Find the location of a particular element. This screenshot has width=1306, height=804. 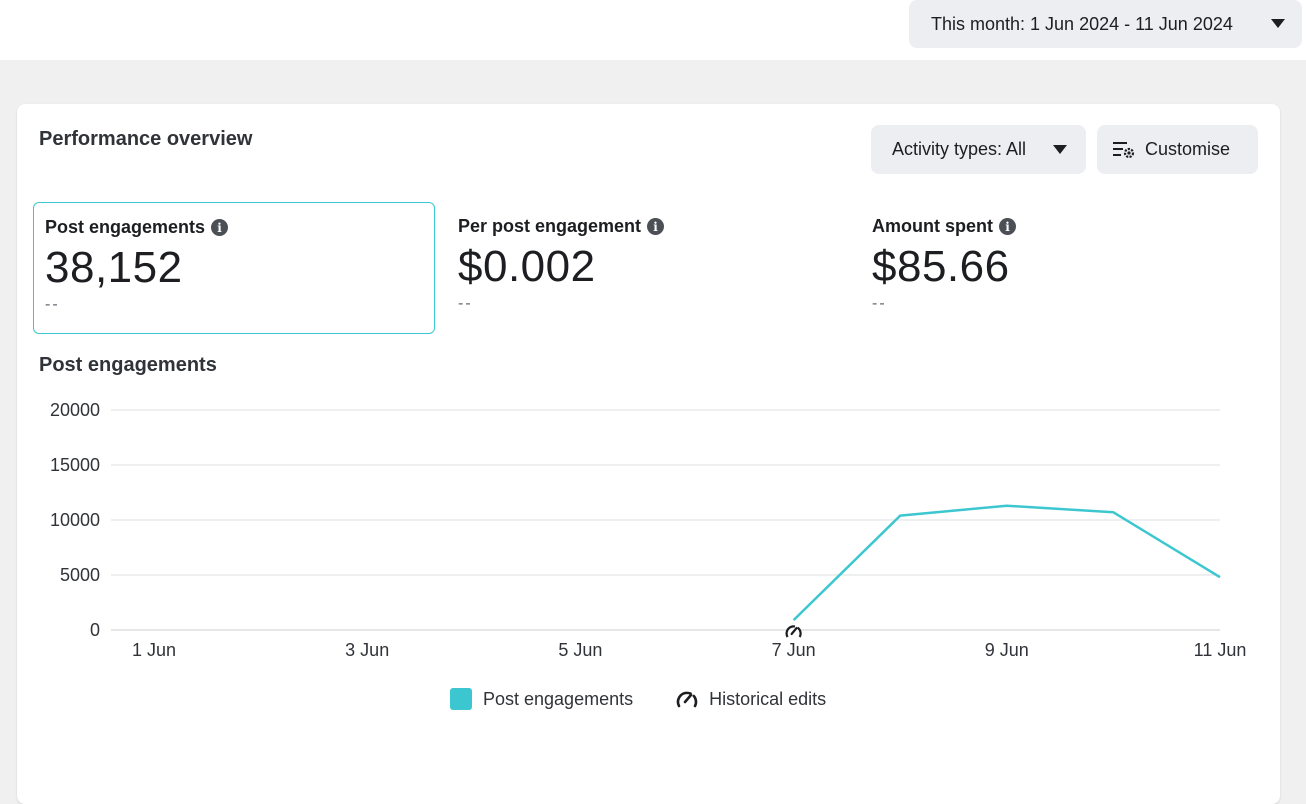

activity-types-dropdown: Activity types: All is located at coordinates (978, 149).